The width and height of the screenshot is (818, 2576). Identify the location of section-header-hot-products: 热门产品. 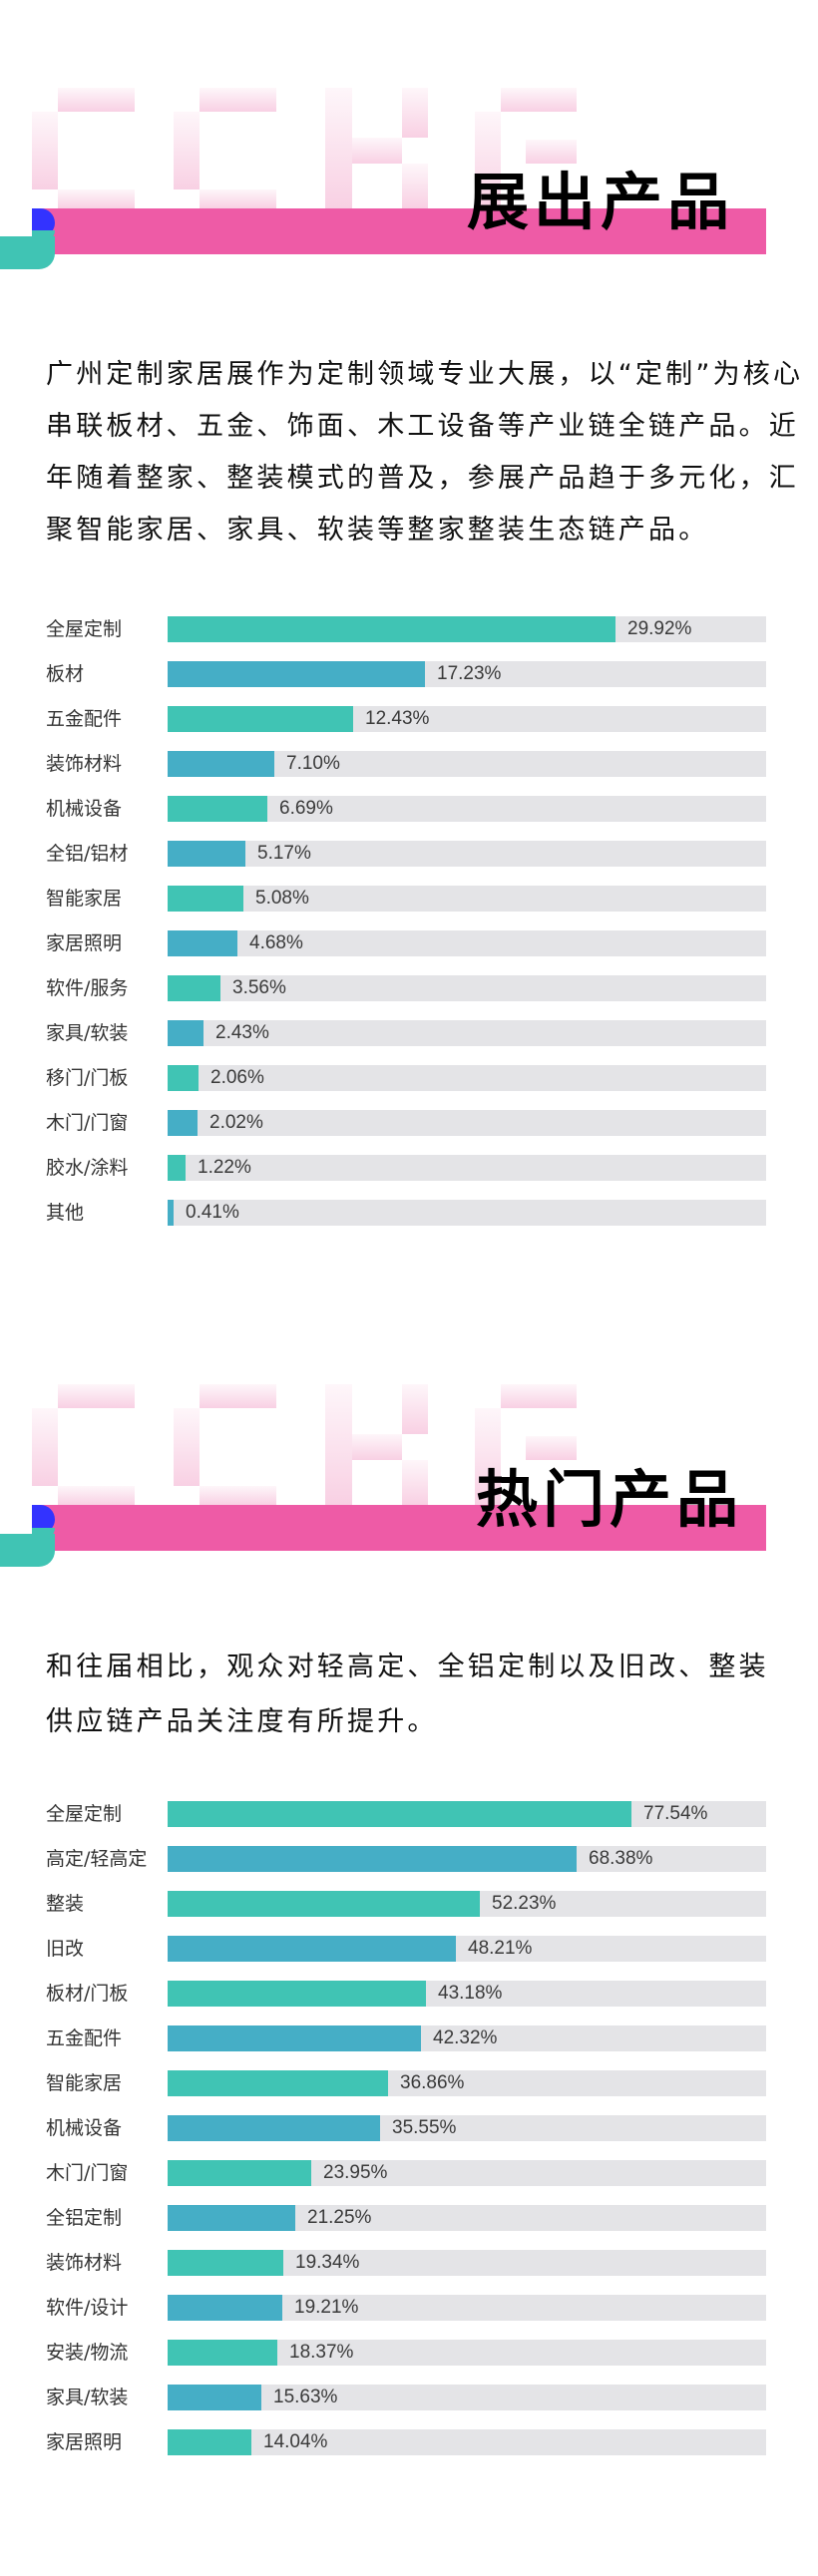
(409, 1472).